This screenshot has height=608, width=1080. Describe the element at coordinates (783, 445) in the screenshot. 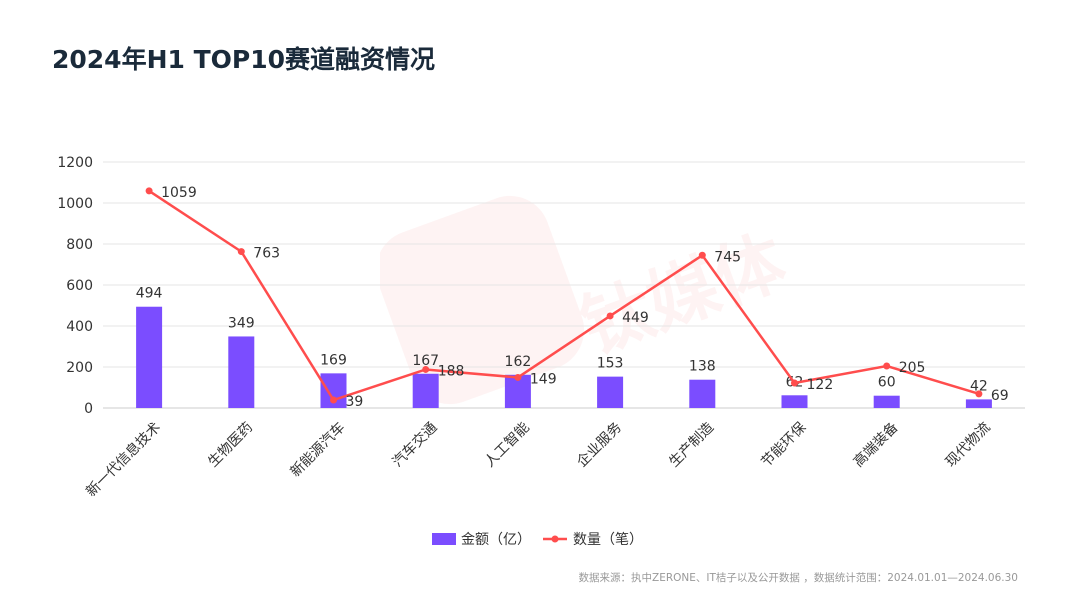

I see `x-tick-label: 节能环保` at that location.